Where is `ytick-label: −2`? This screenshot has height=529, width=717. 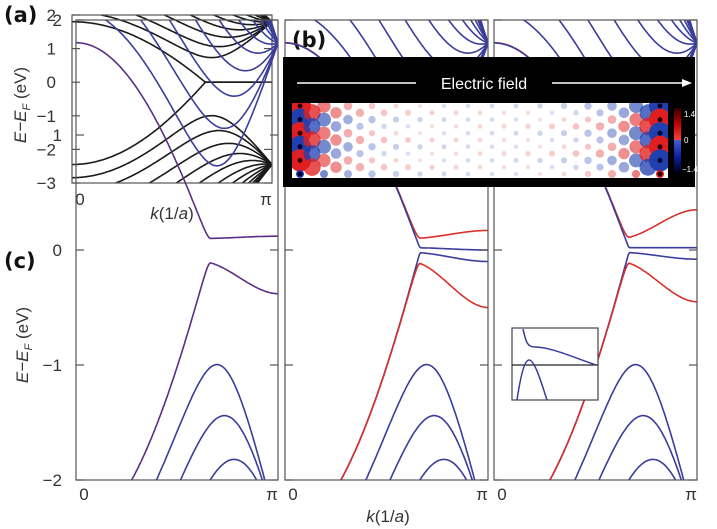
ytick-label: −2 is located at coordinates (52, 480).